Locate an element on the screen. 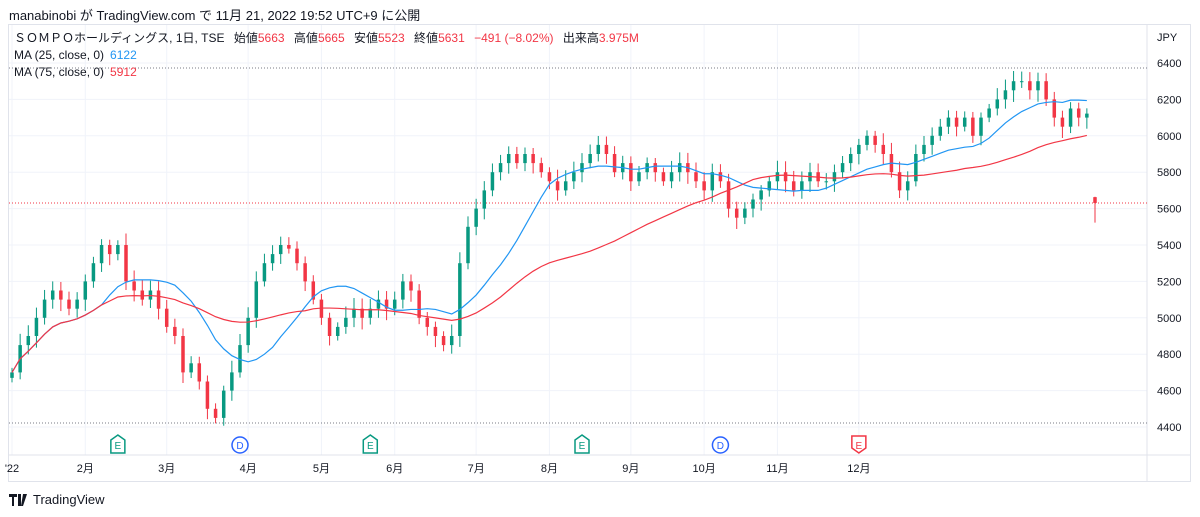 The image size is (1200, 517). x-tick-label: 7月 is located at coordinates (476, 469).